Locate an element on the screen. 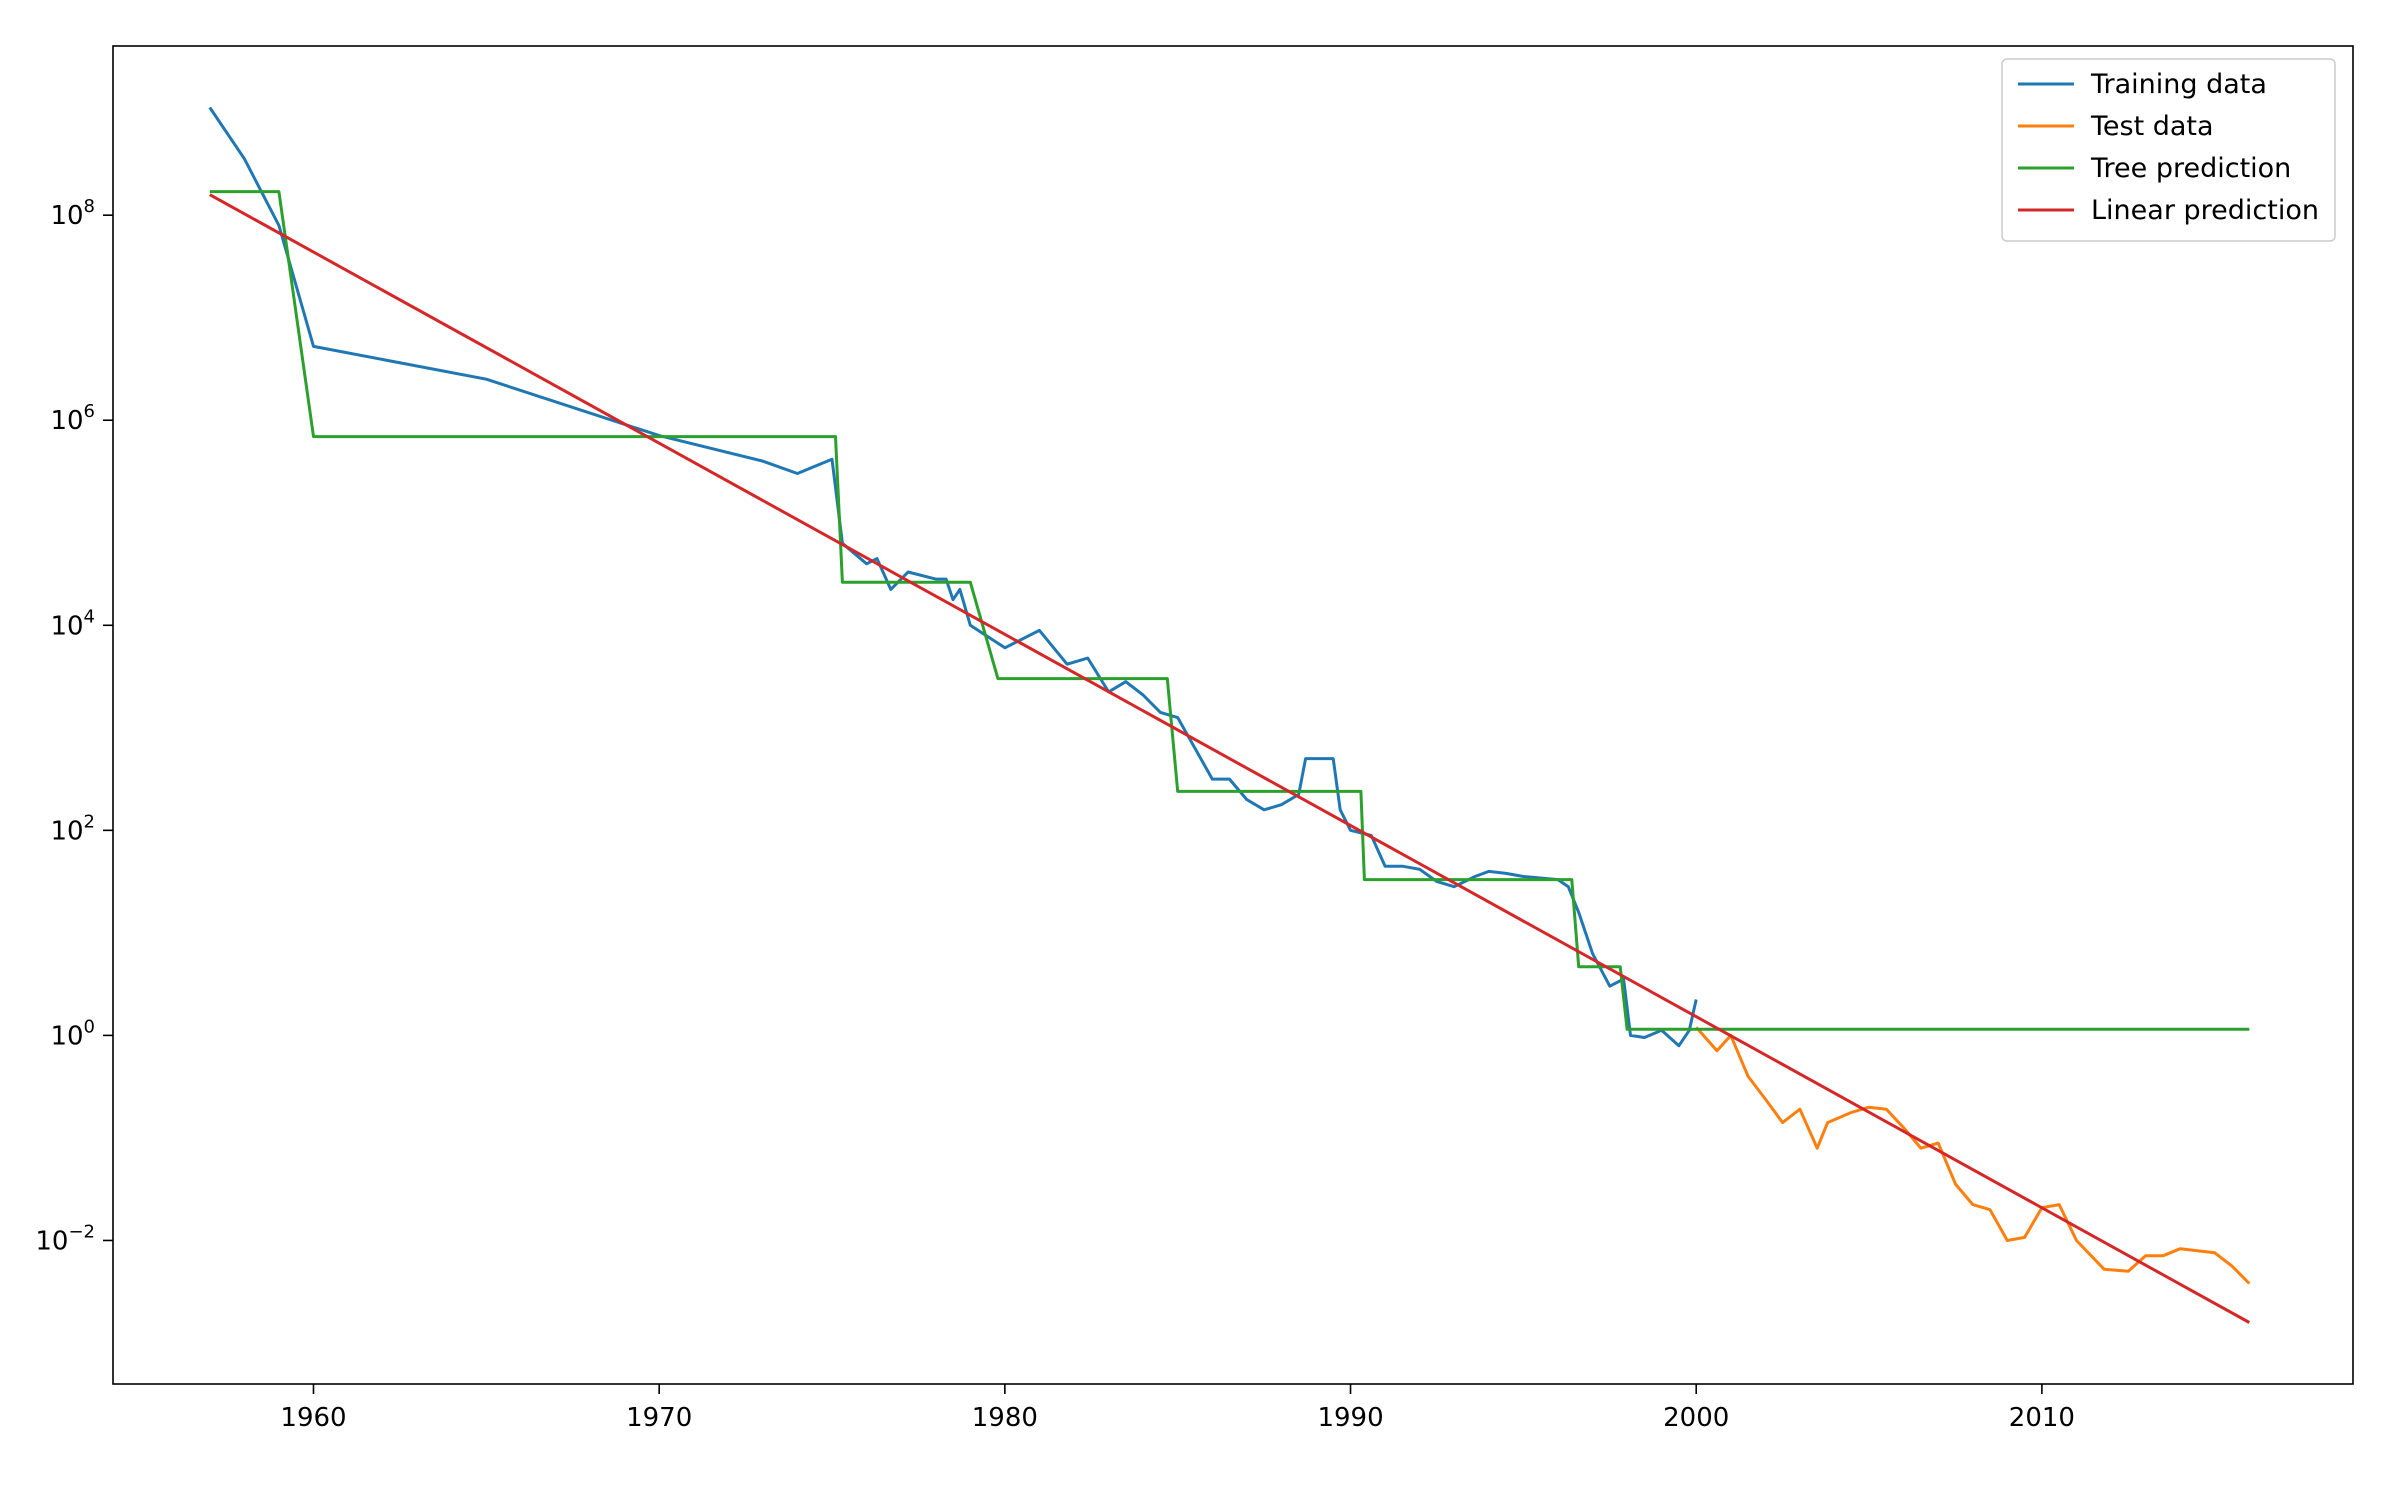  y-tick-label: 10⁴ is located at coordinates (72, 623).